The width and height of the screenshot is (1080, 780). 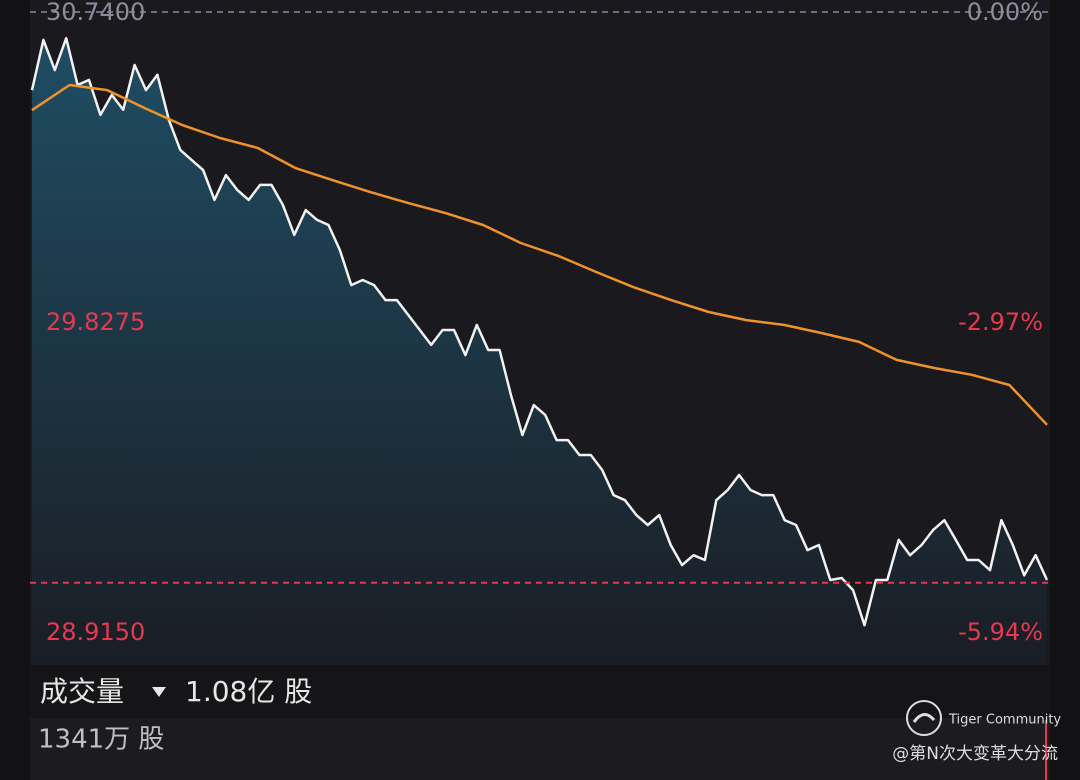 I want to click on volume-current: 1341万 股, so click(x=101, y=740).